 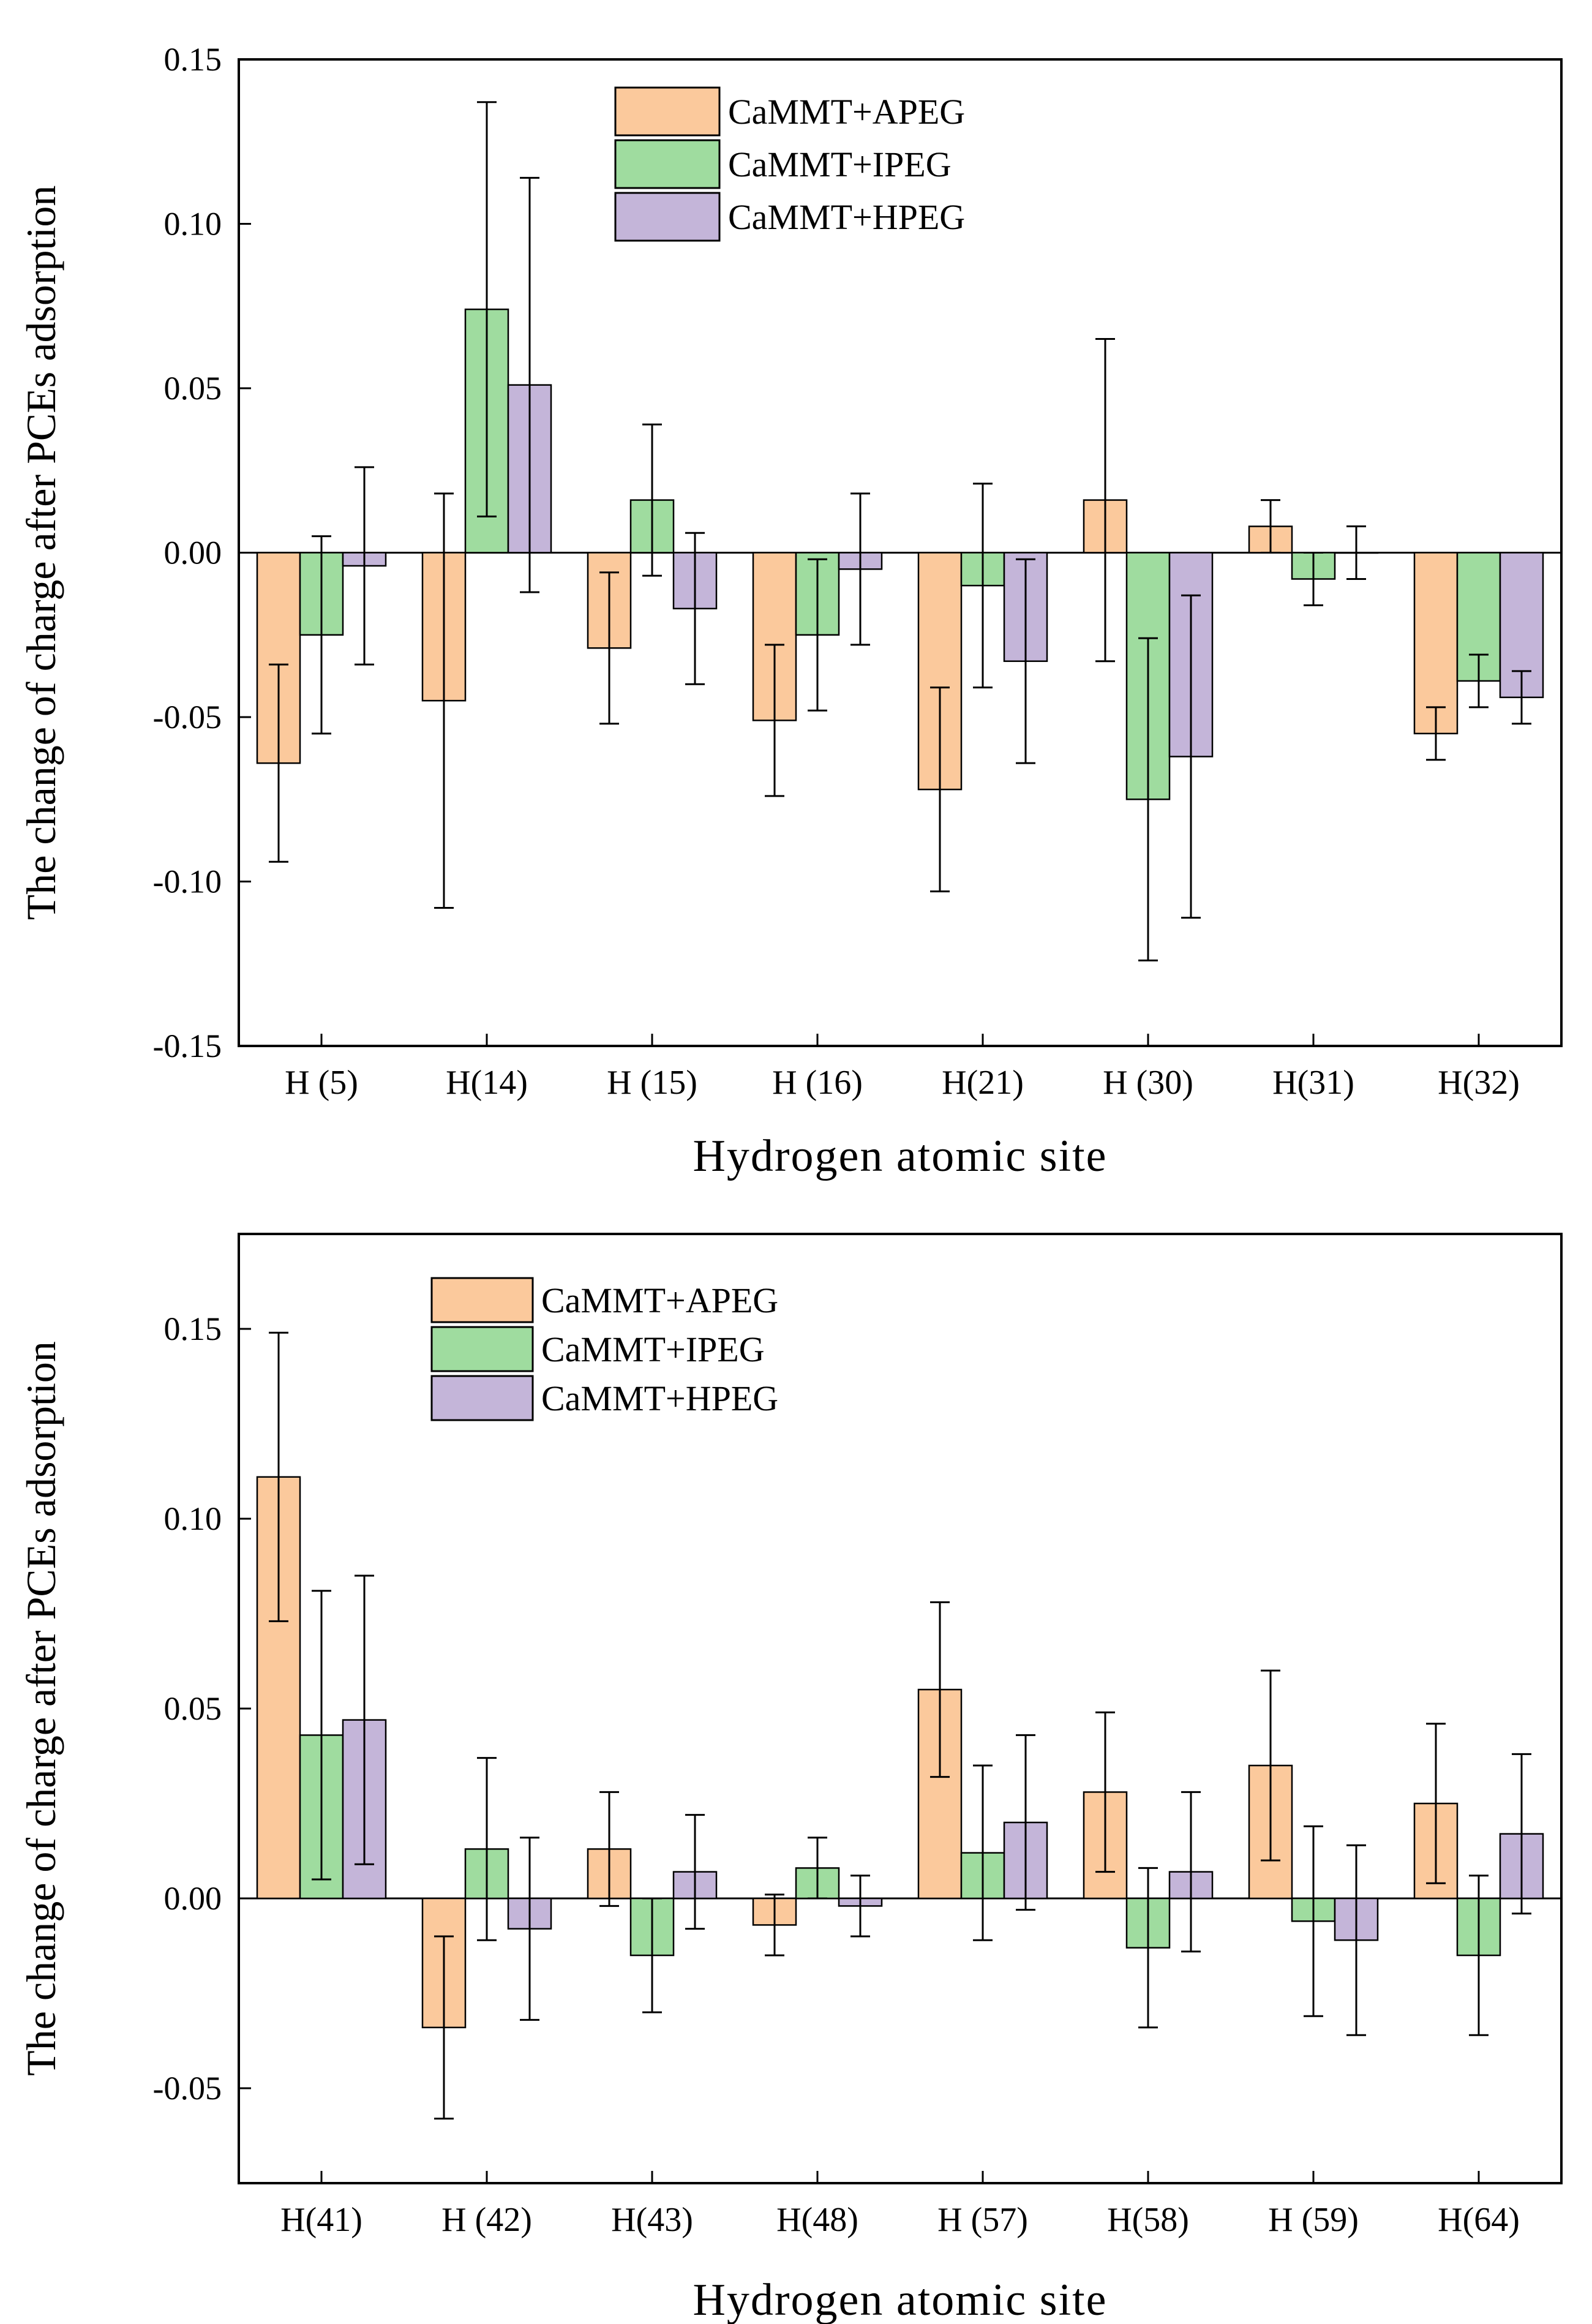 What do you see at coordinates (1314, 2220) in the screenshot?
I see `x-tick-label: H (59)` at bounding box center [1314, 2220].